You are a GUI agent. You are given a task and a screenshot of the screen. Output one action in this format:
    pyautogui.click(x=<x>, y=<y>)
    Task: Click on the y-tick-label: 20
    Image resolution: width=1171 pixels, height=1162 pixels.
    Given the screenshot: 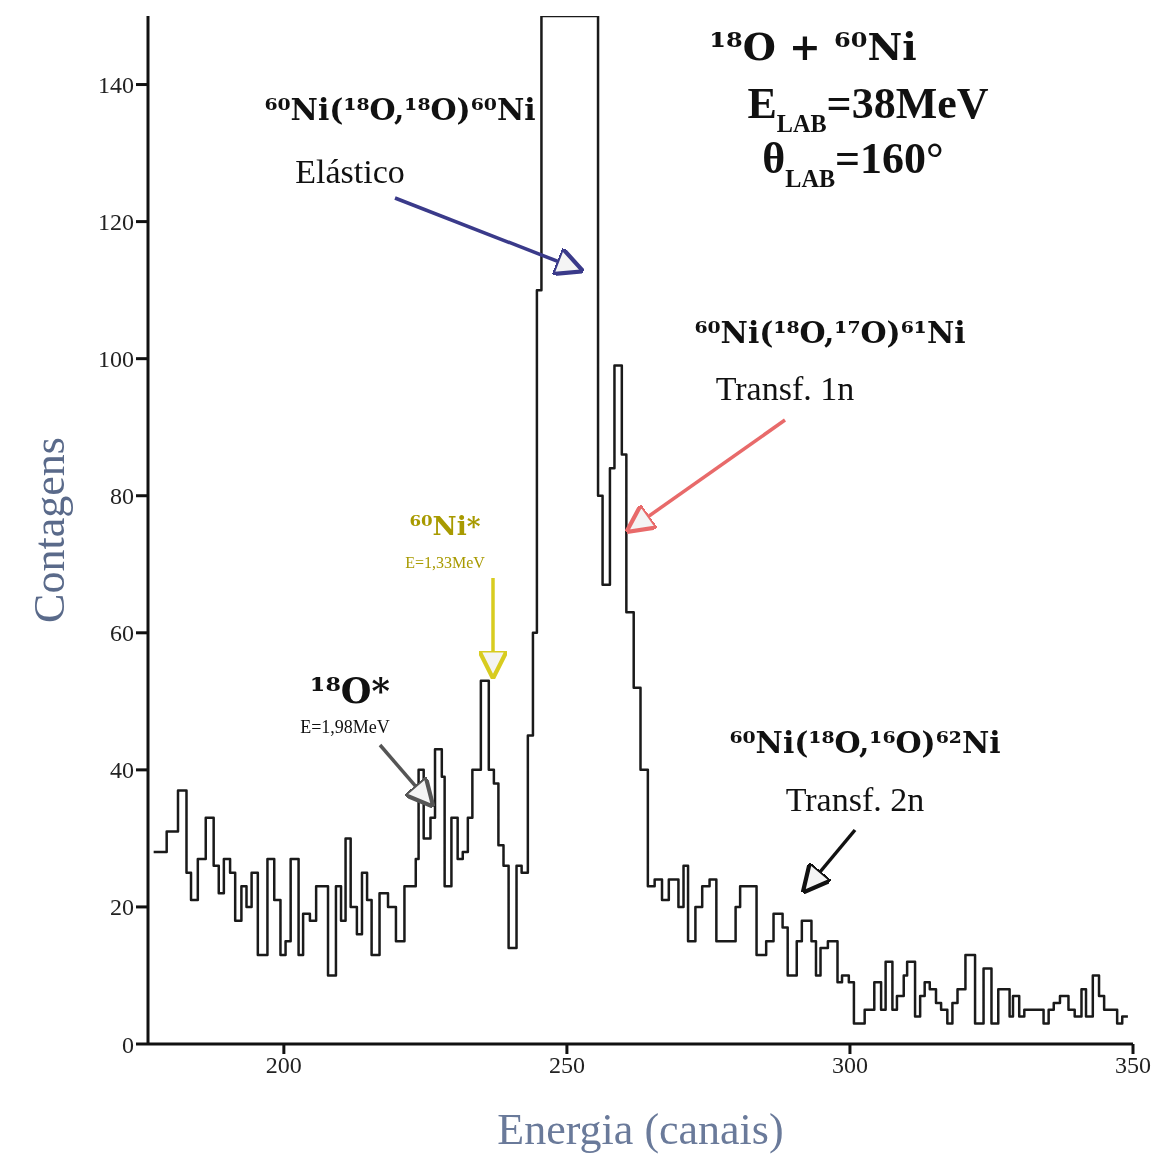 What is the action you would take?
    pyautogui.click(x=122, y=907)
    